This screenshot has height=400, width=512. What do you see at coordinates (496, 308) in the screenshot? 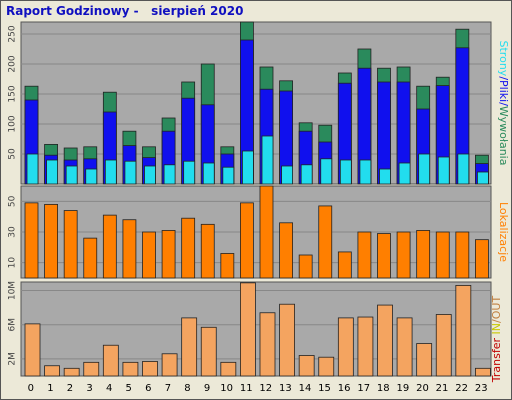
I see `transfer-side-label-part: OUT` at bounding box center [496, 308].